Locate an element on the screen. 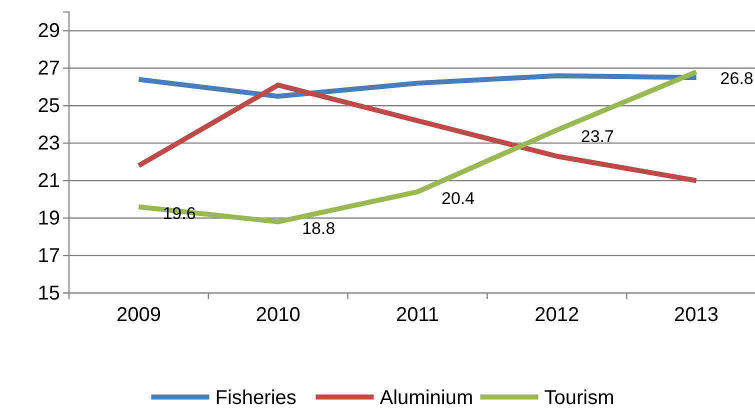  legend-label: Tourism is located at coordinates (579, 397).